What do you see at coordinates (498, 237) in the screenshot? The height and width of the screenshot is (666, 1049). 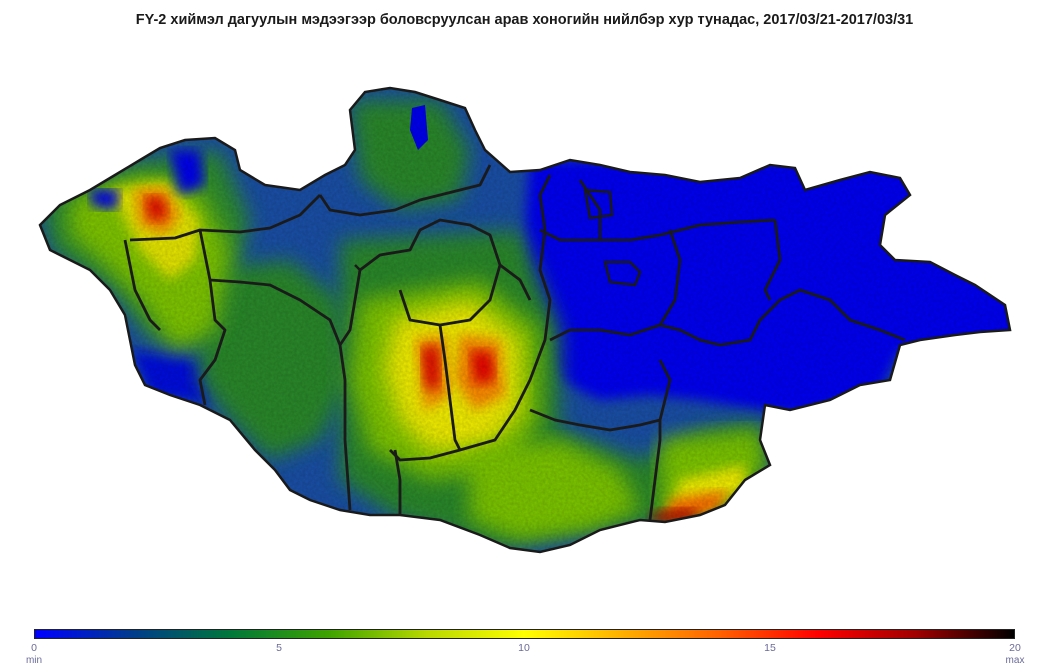 I see `district-borders` at bounding box center [498, 237].